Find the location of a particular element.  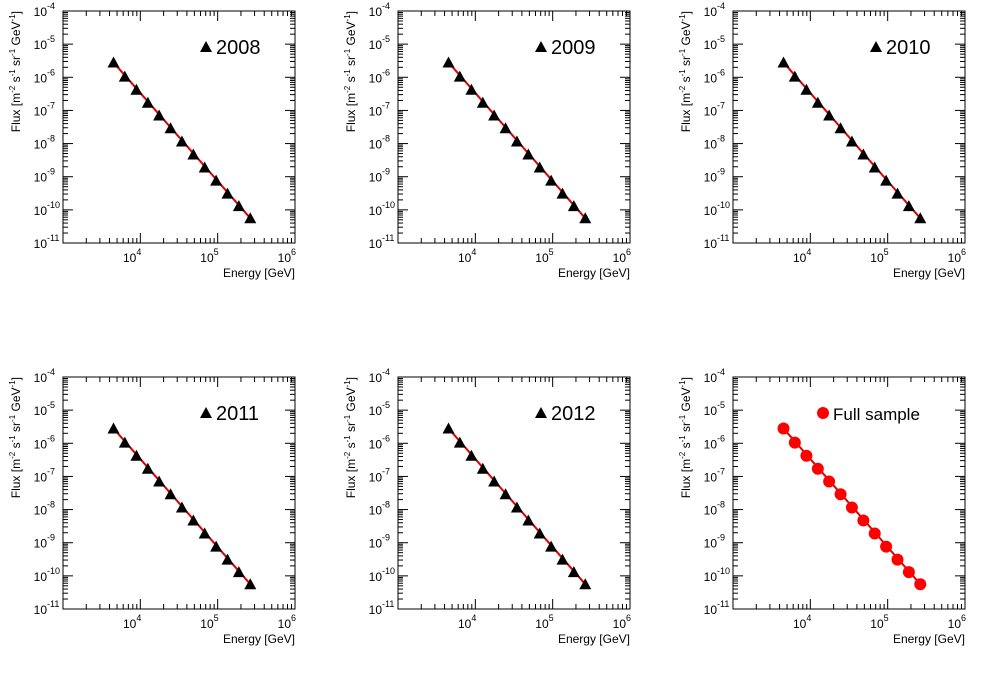

y-tick-label-exponent: -7 is located at coordinates (51, 105).